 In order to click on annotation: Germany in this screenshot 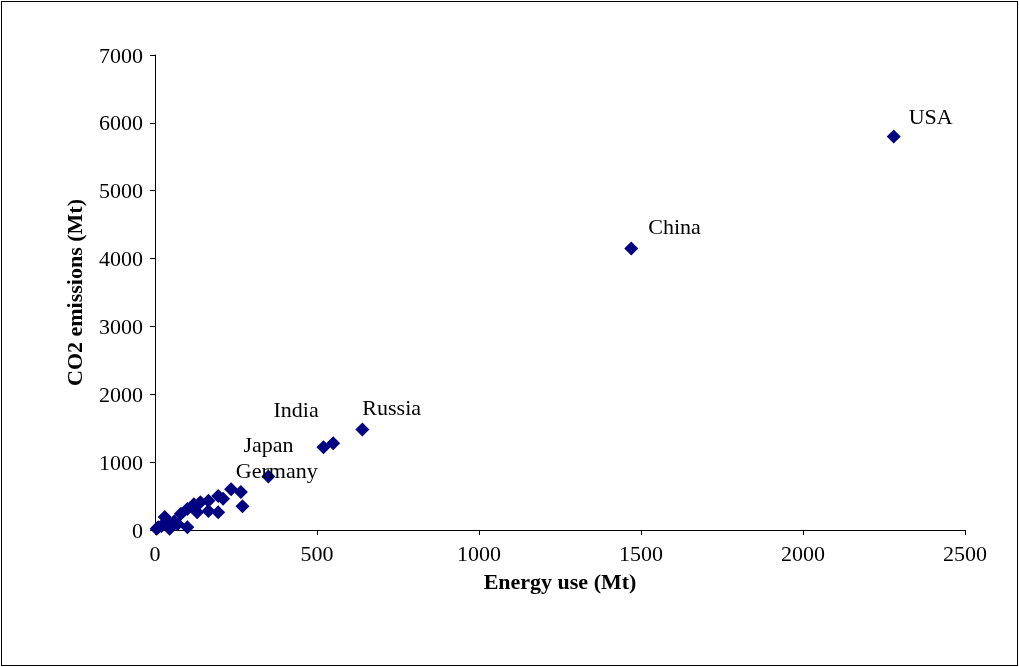, I will do `click(276, 470)`.